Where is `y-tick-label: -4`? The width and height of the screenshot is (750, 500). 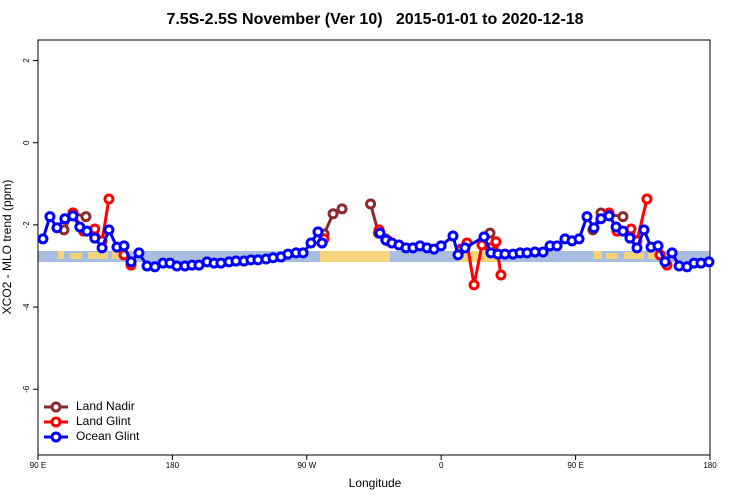
y-tick-label: -4 is located at coordinates (26, 307).